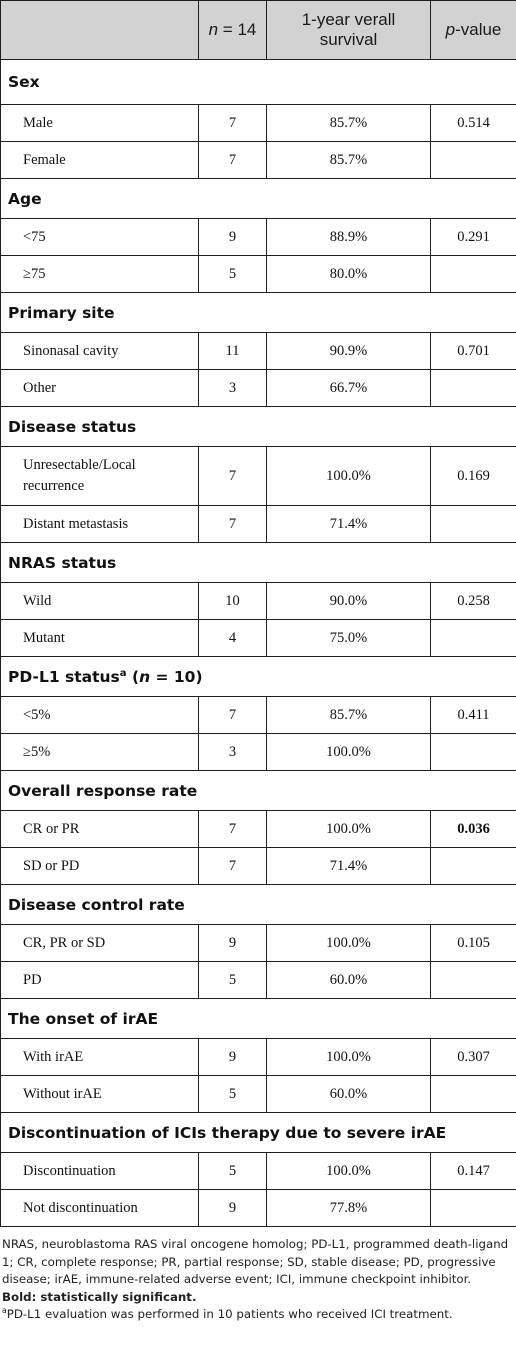 The image size is (516, 1358). What do you see at coordinates (348, 388) in the screenshot?
I see `row-survival: 66.7%` at bounding box center [348, 388].